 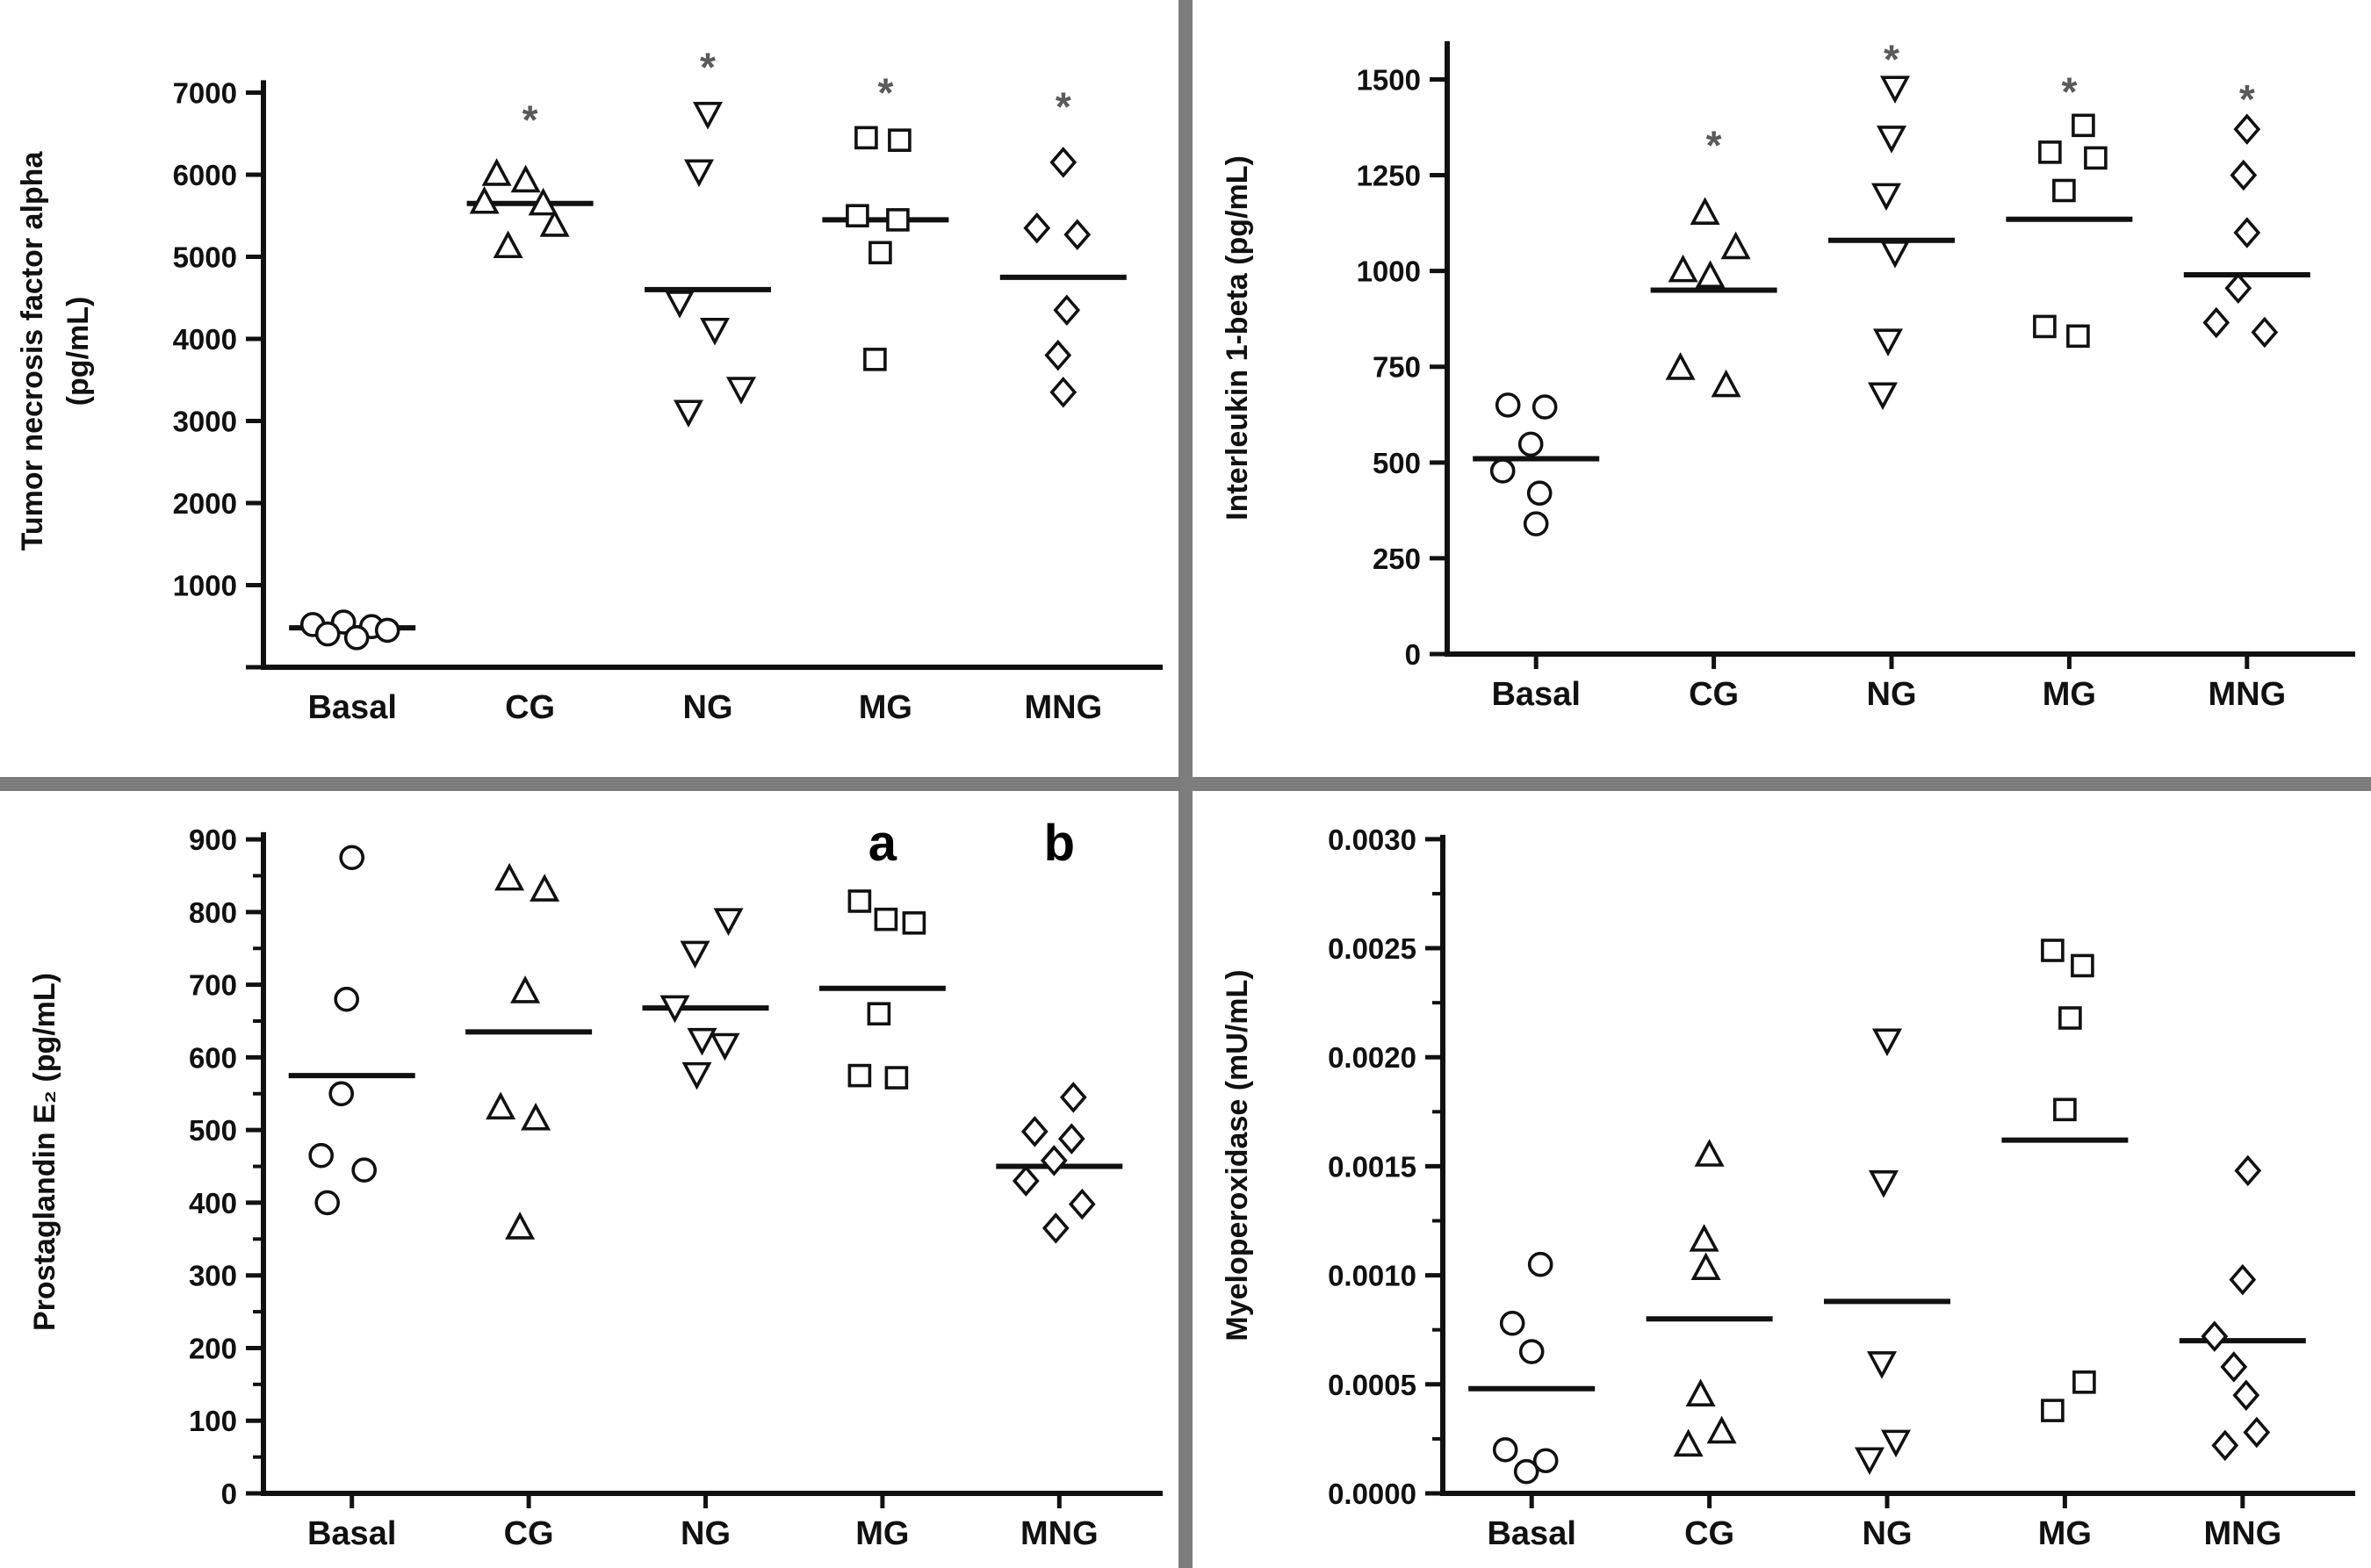 What do you see at coordinates (213, 1421) in the screenshot?
I see `y-tick-label: 100` at bounding box center [213, 1421].